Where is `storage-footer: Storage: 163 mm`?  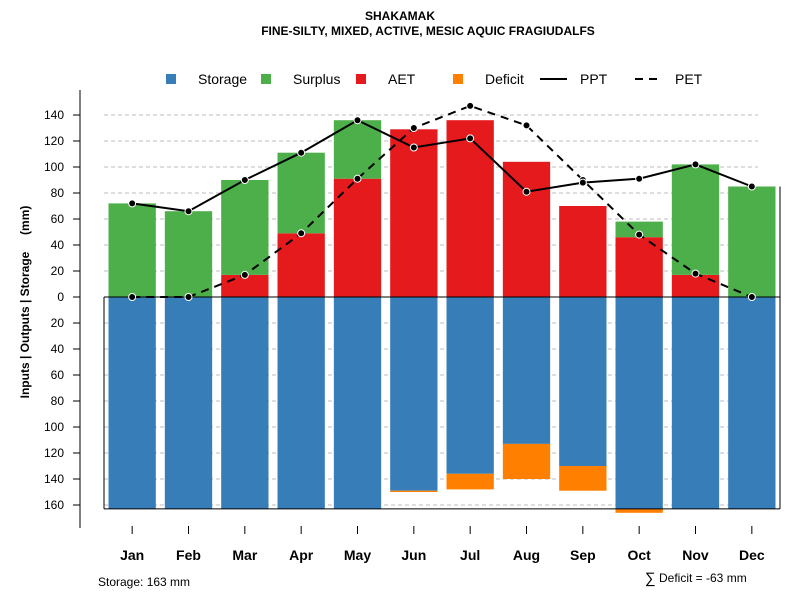
storage-footer: Storage: 163 mm is located at coordinates (144, 582).